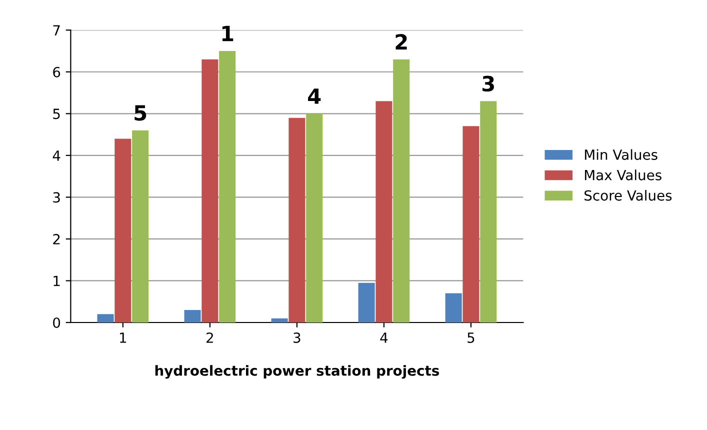 The height and width of the screenshot is (430, 707). Describe the element at coordinates (56, 155) in the screenshot. I see `y-tick-label: 4` at that location.